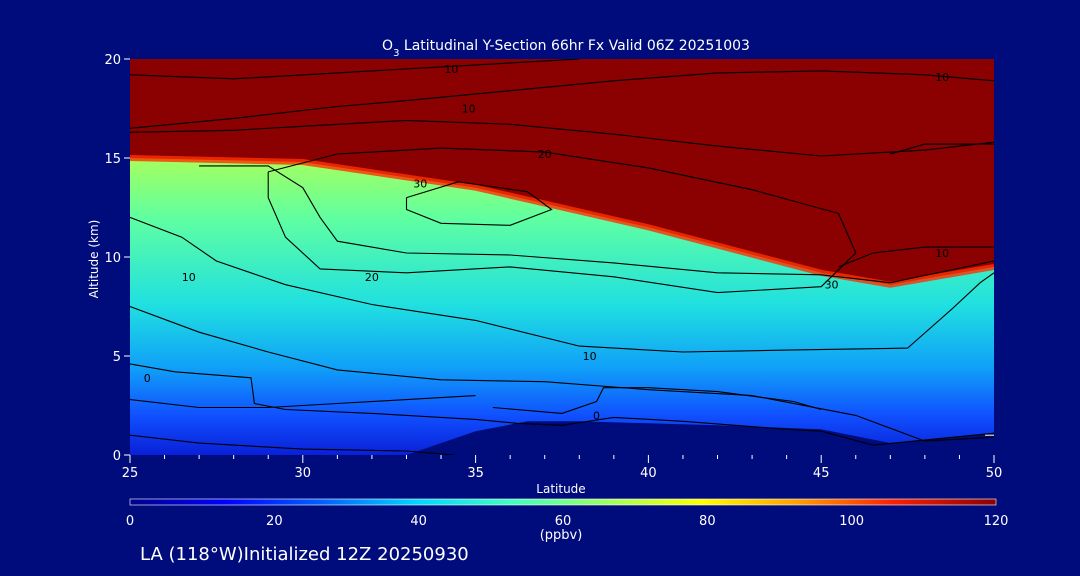 The height and width of the screenshot is (576, 1080). What do you see at coordinates (112, 60) in the screenshot?
I see `y-tick-label: 20` at bounding box center [112, 60].